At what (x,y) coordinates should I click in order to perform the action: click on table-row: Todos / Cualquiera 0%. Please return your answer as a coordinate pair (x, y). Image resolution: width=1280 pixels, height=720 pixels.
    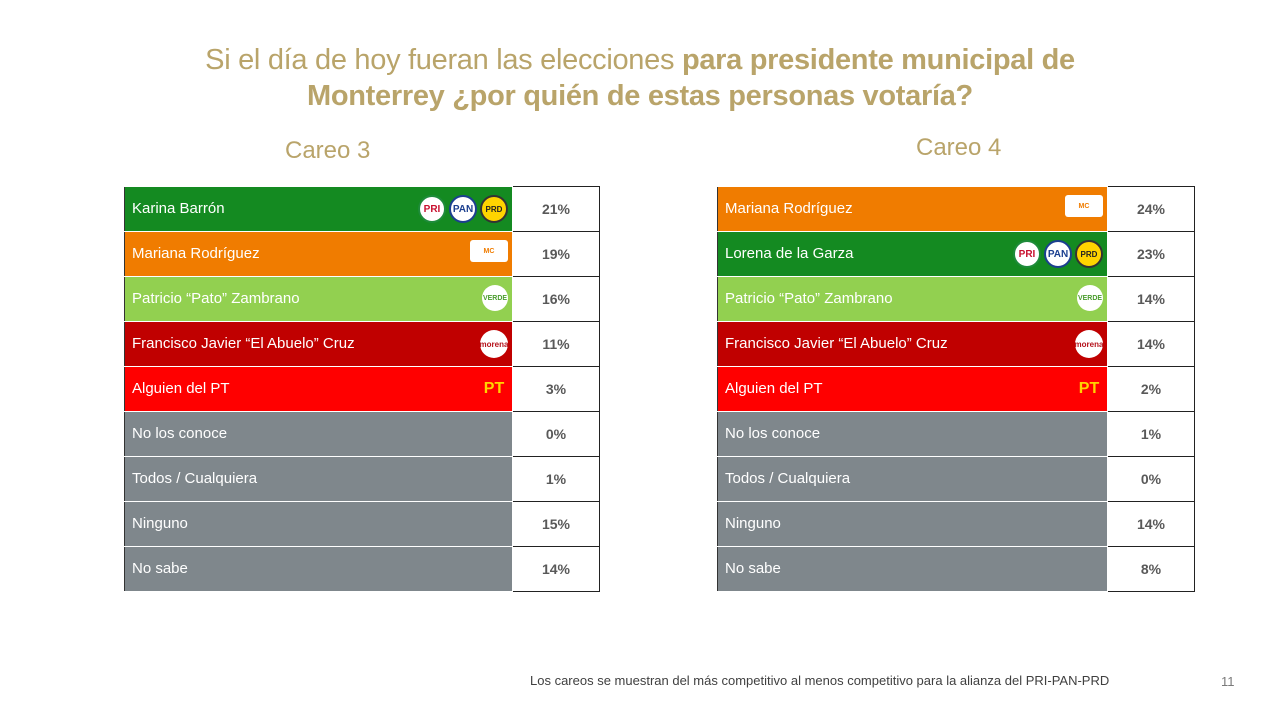
    Looking at the image, I should click on (956, 479).